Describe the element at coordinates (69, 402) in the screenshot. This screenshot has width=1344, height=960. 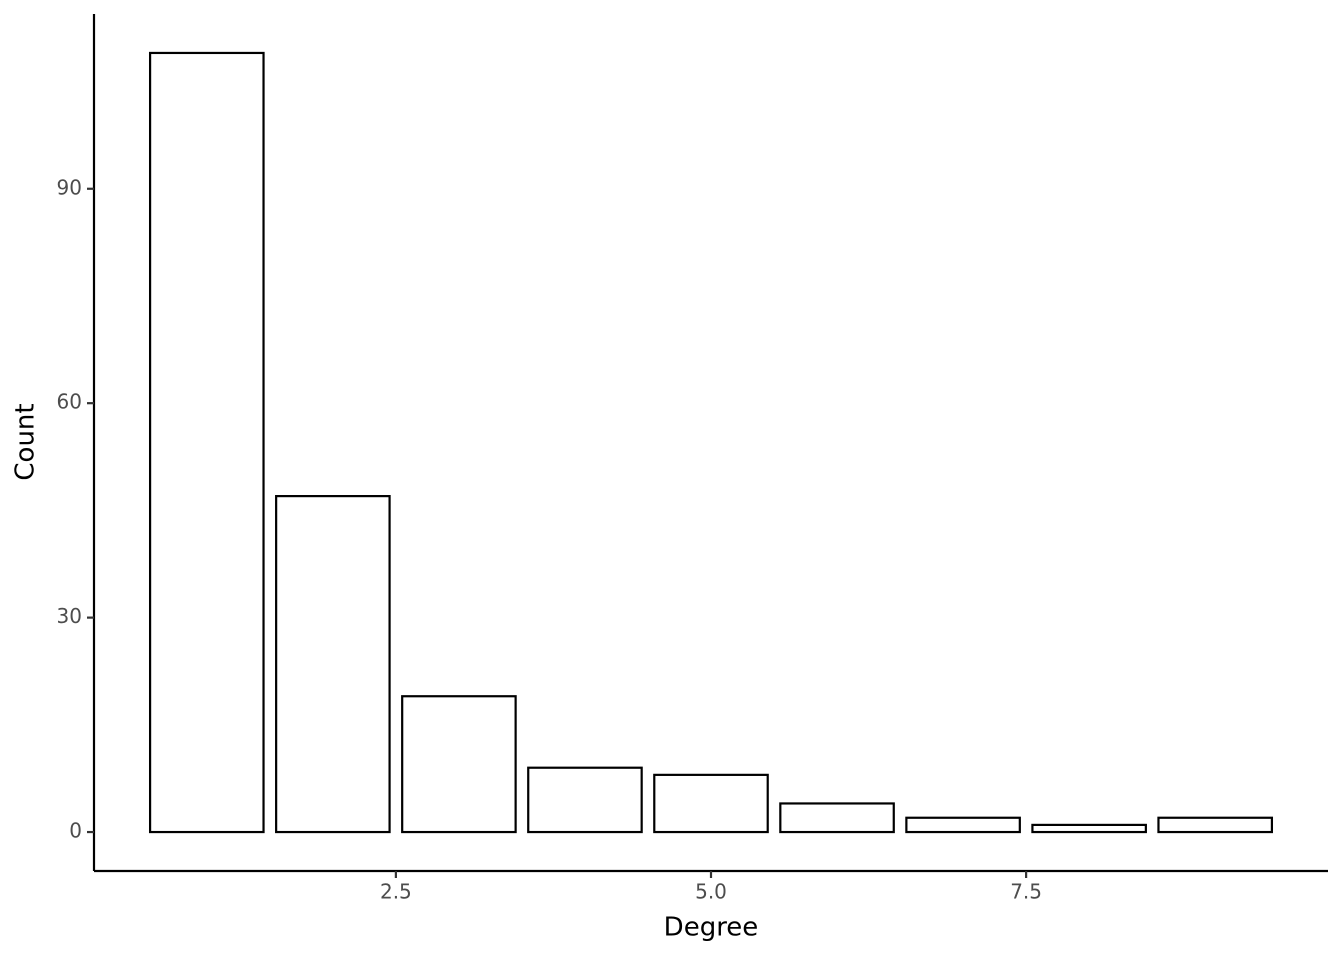
I see `y-tick-label: 60` at that location.